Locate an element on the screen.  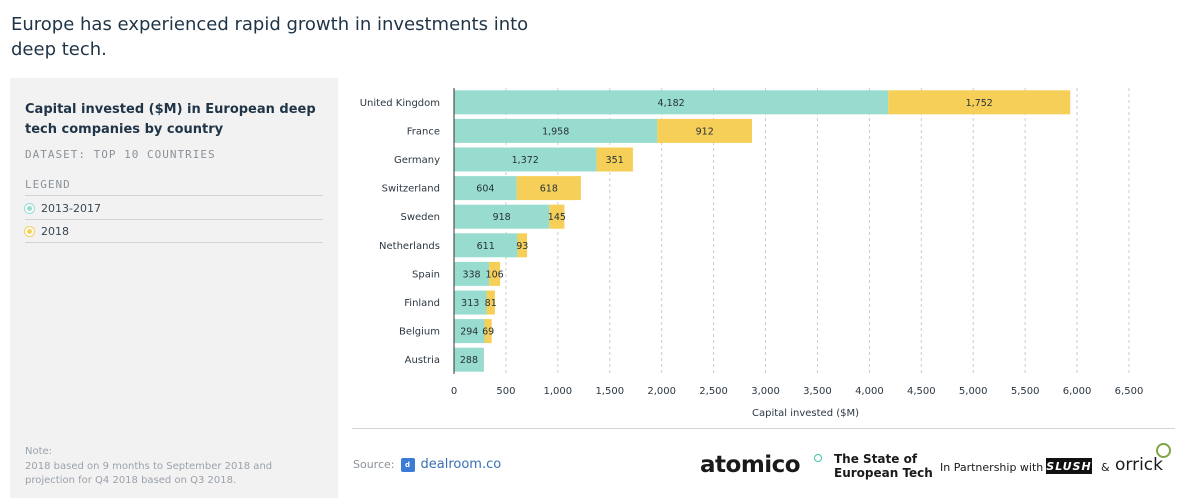
category-label: Switzerland is located at coordinates (411, 189).